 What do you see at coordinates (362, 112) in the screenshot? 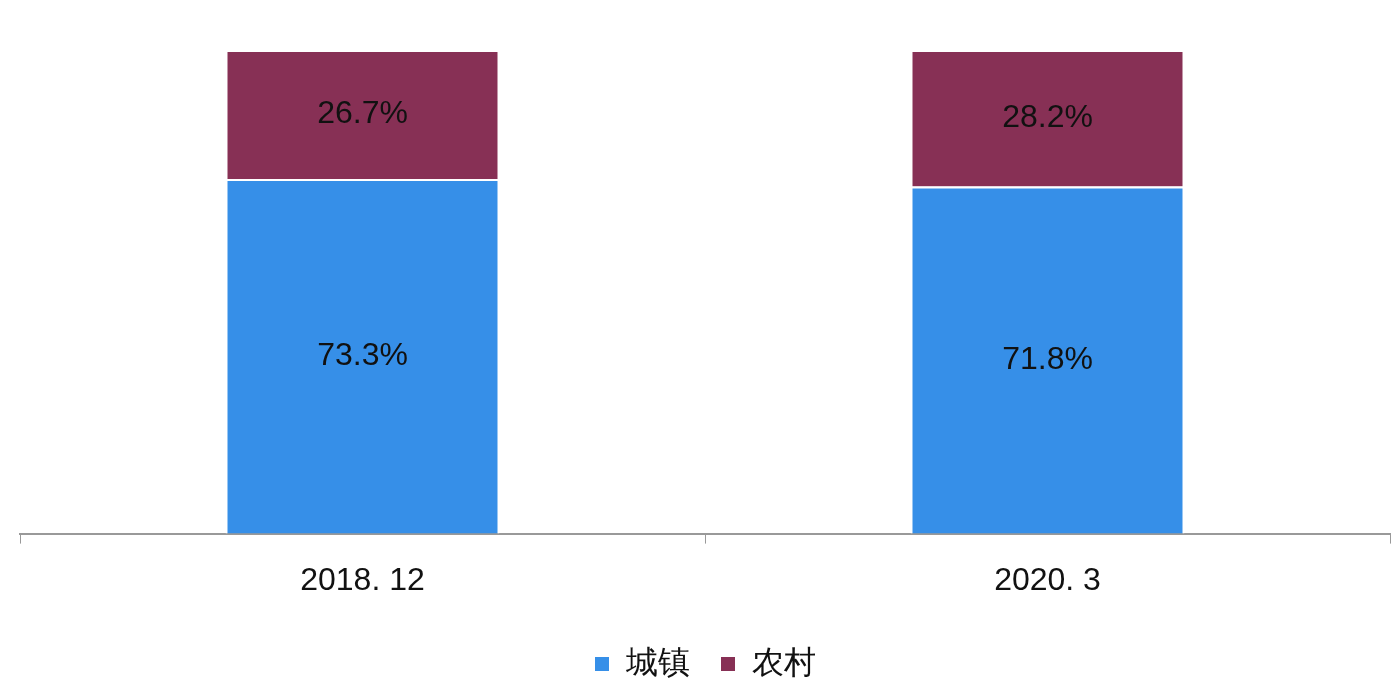
I see `data-label: 26.7%` at bounding box center [362, 112].